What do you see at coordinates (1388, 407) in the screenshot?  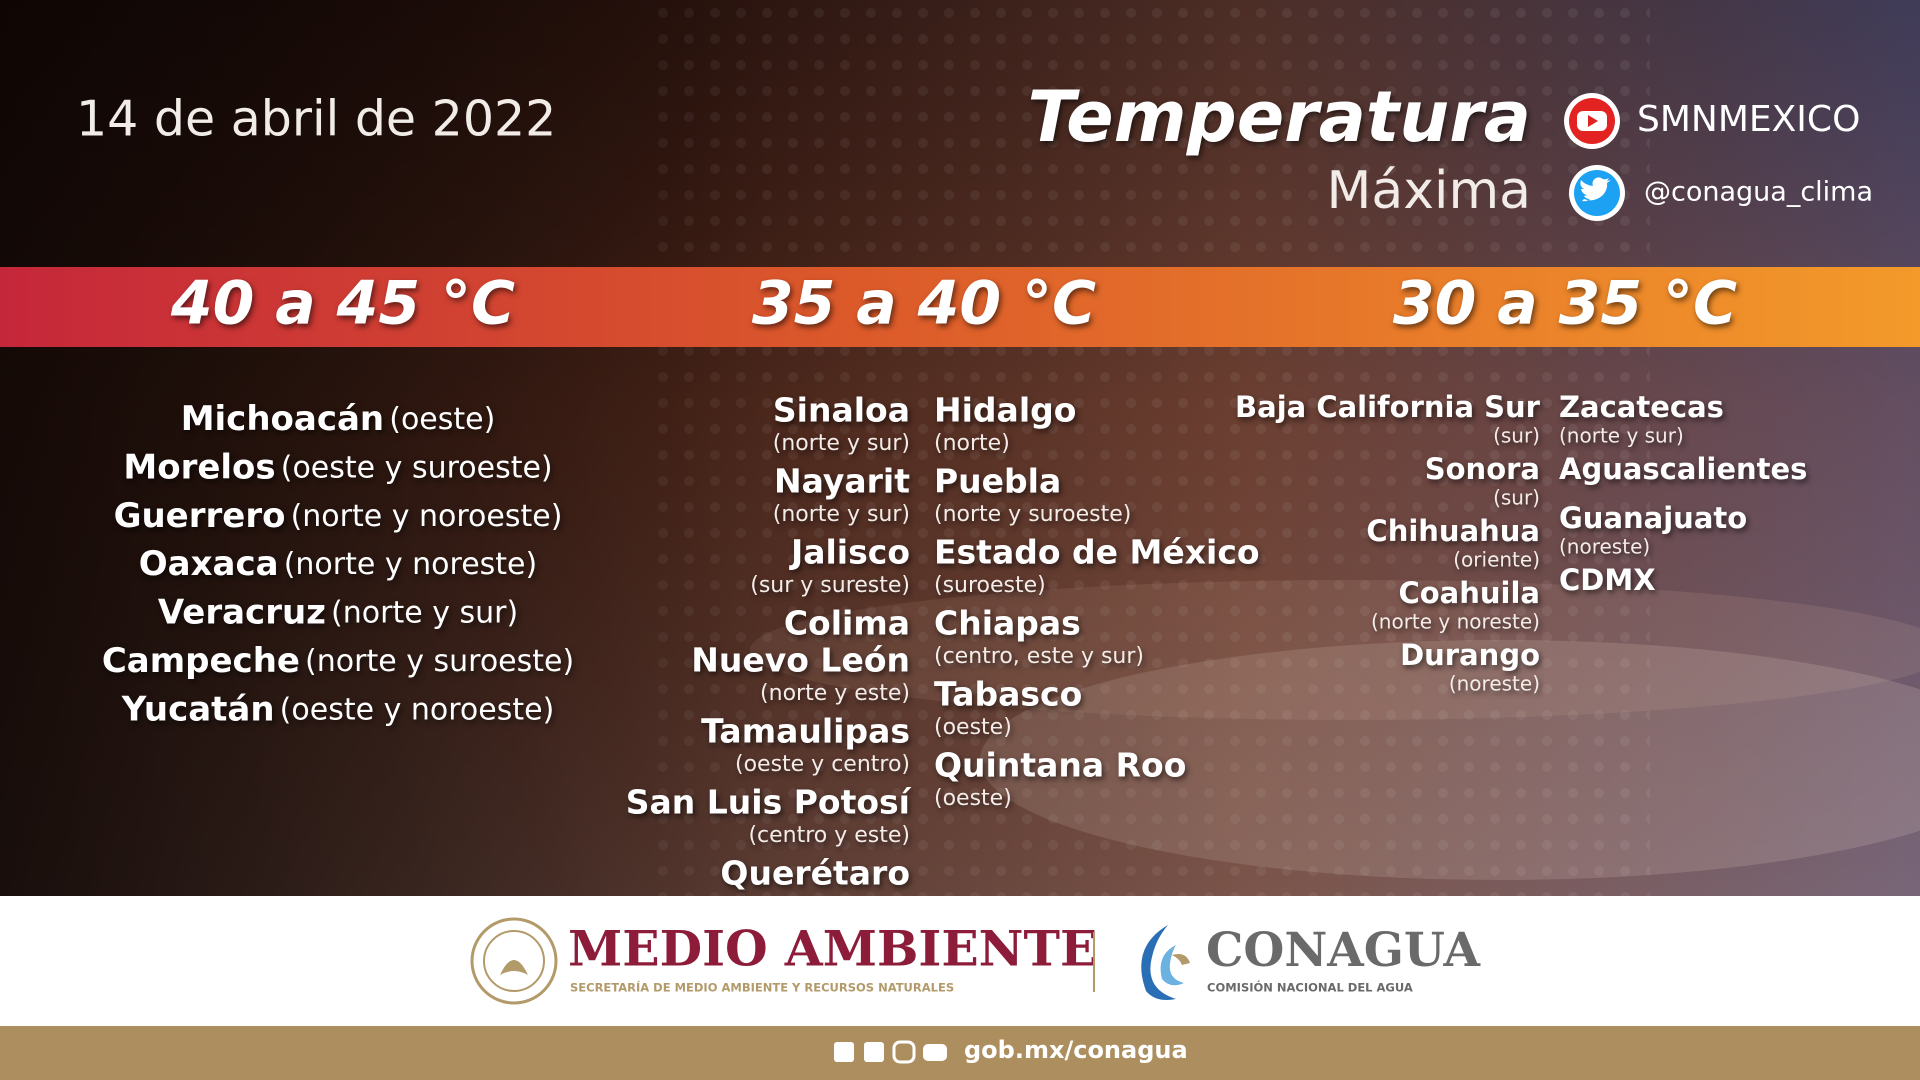 I see `state-name: Baja California Sur` at bounding box center [1388, 407].